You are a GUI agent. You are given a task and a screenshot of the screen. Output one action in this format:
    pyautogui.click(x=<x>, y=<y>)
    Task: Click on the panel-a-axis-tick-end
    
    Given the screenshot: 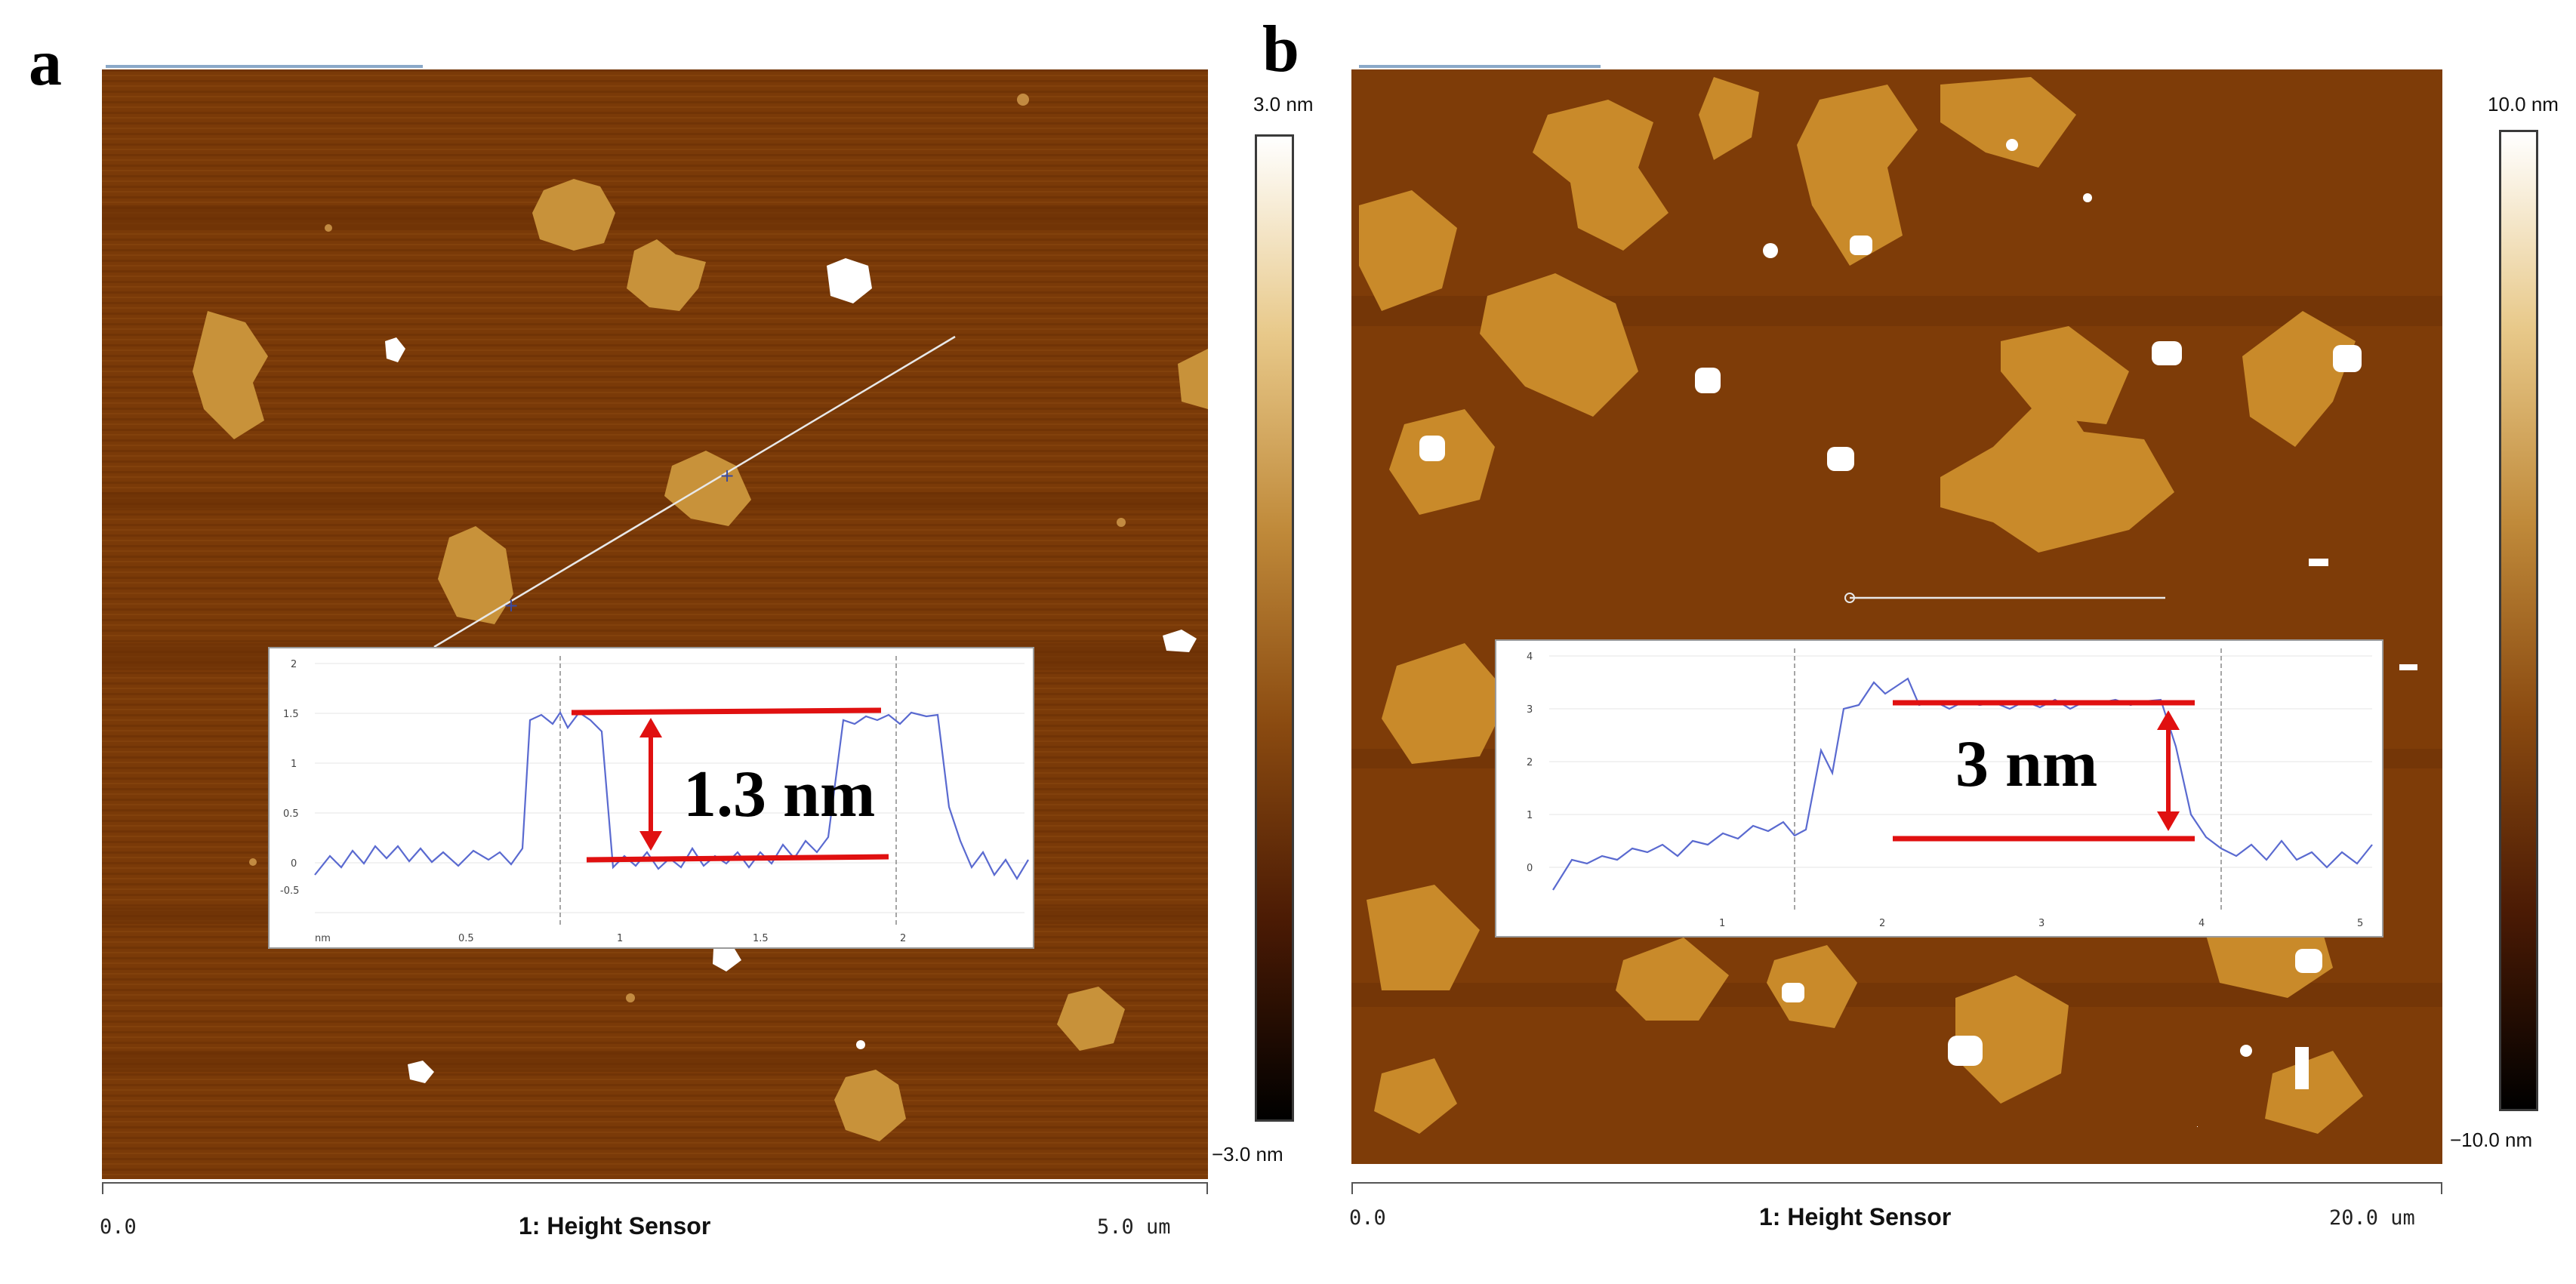 What is the action you would take?
    pyautogui.click(x=1207, y=1188)
    